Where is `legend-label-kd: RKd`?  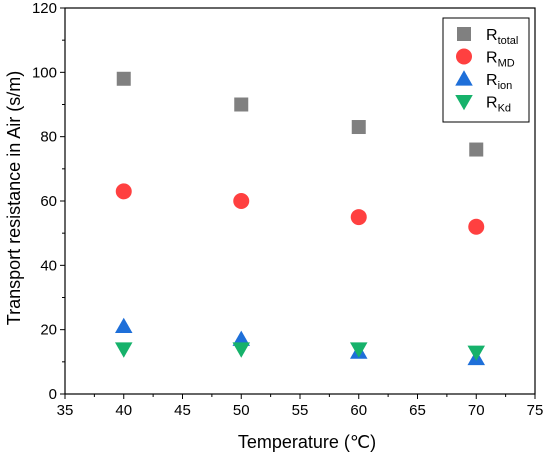 legend-label-kd: RKd is located at coordinates (498, 105).